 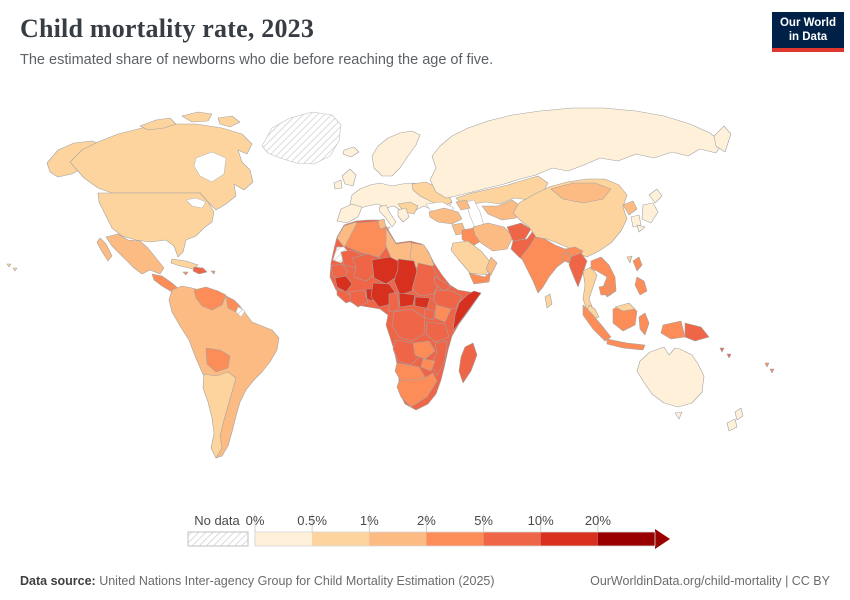 What do you see at coordinates (655, 196) in the screenshot?
I see `region-japan-north` at bounding box center [655, 196].